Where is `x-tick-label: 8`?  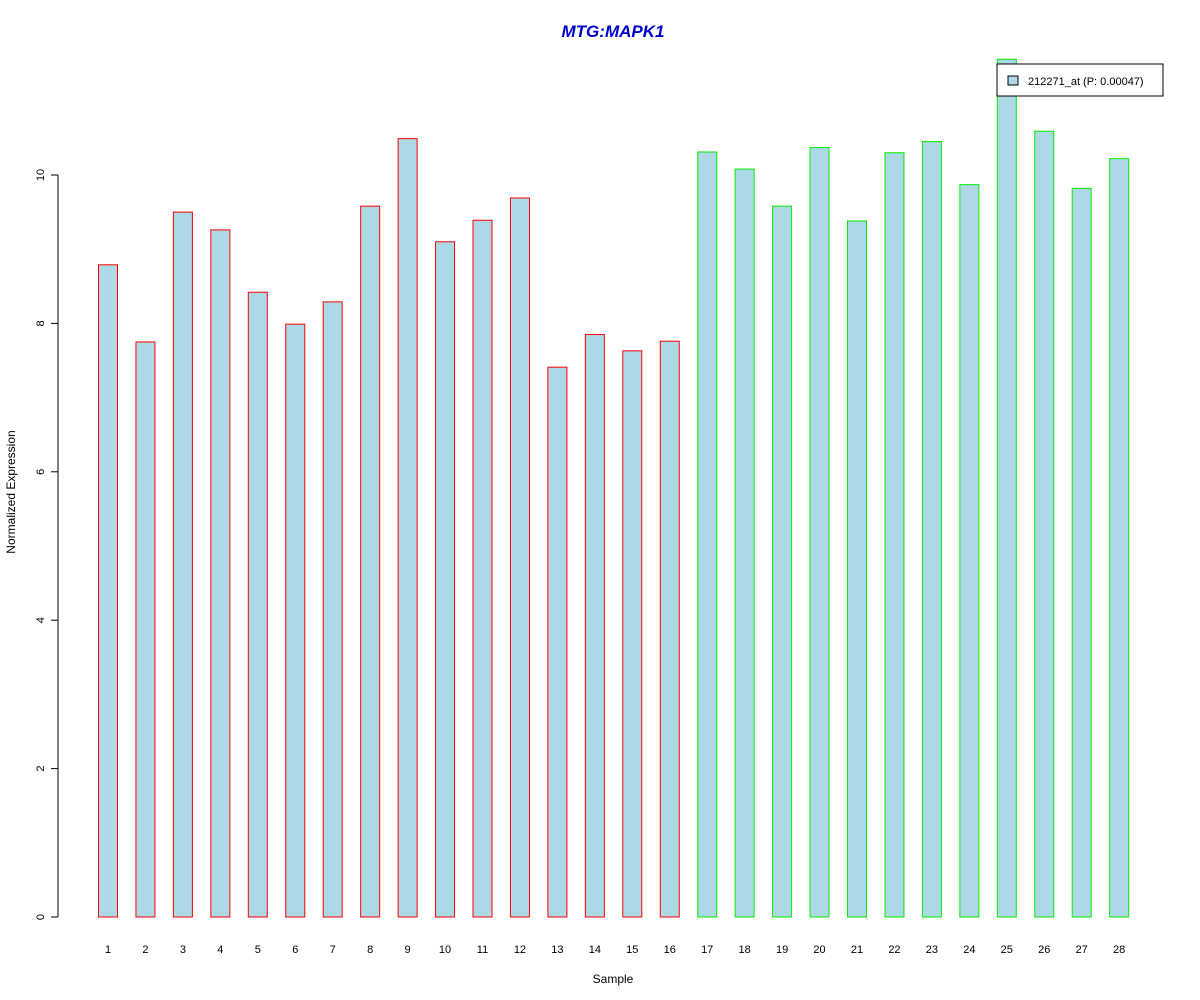 x-tick-label: 8 is located at coordinates (370, 950).